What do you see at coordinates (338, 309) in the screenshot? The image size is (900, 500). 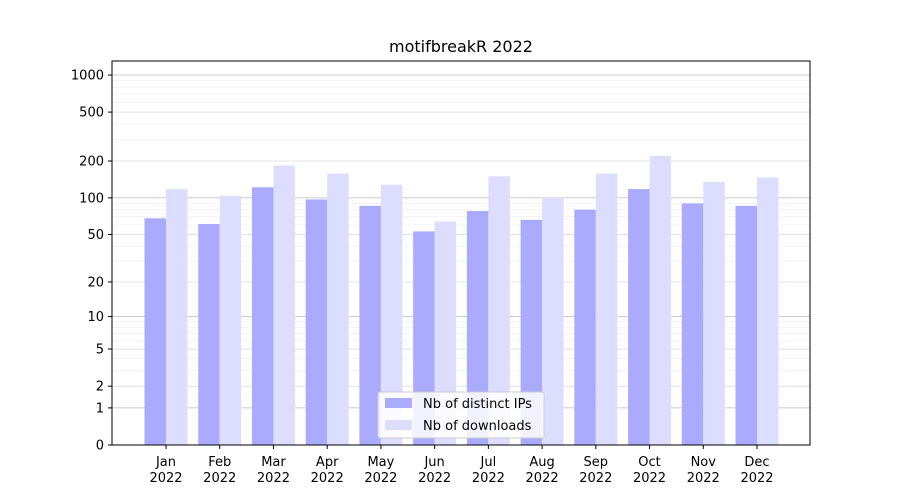 I see `bar-downloads-apr` at bounding box center [338, 309].